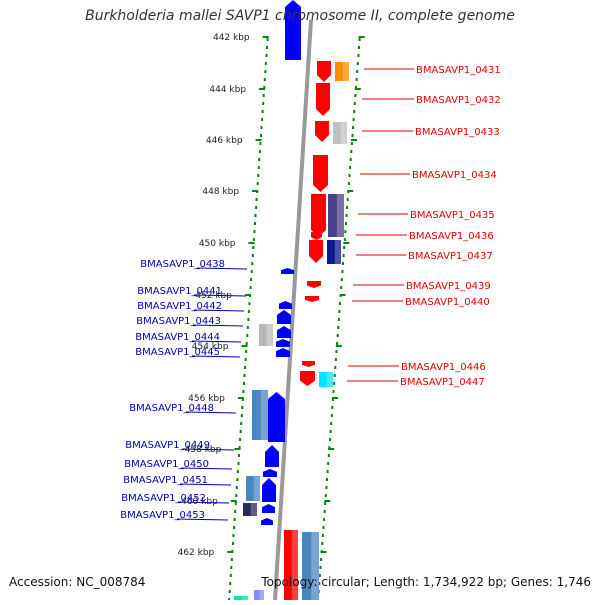 This screenshot has width=600, height=605. I want to click on reverse-gene-label: BMASAVP1_0441, so click(179, 291).